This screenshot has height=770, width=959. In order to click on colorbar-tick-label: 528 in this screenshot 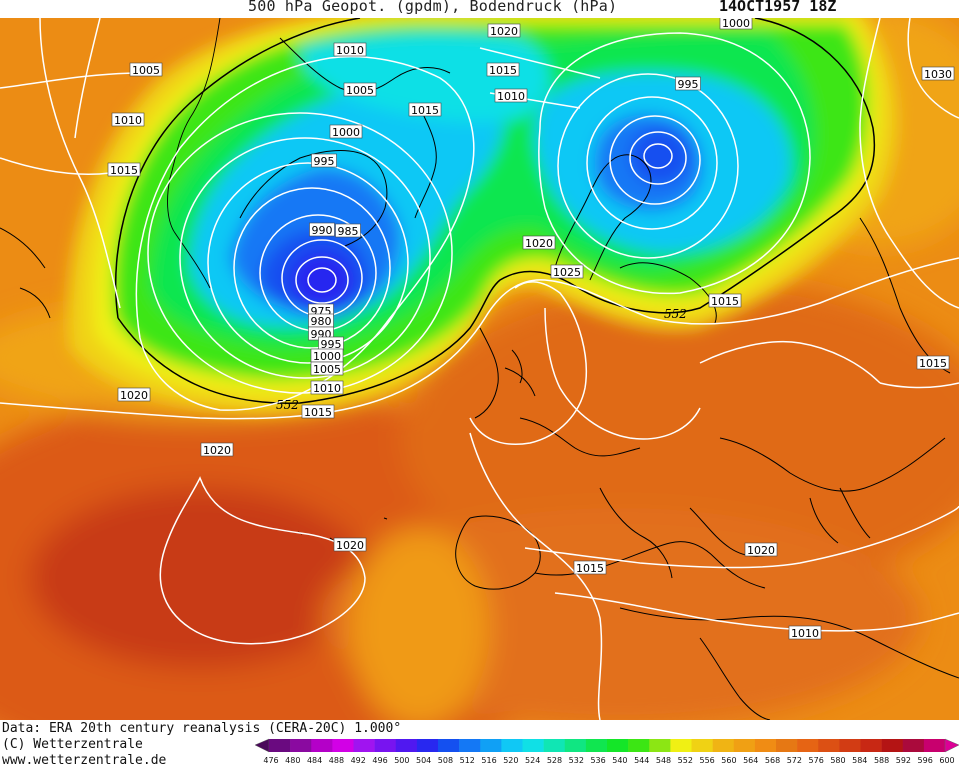, I will do `click(554, 760)`.